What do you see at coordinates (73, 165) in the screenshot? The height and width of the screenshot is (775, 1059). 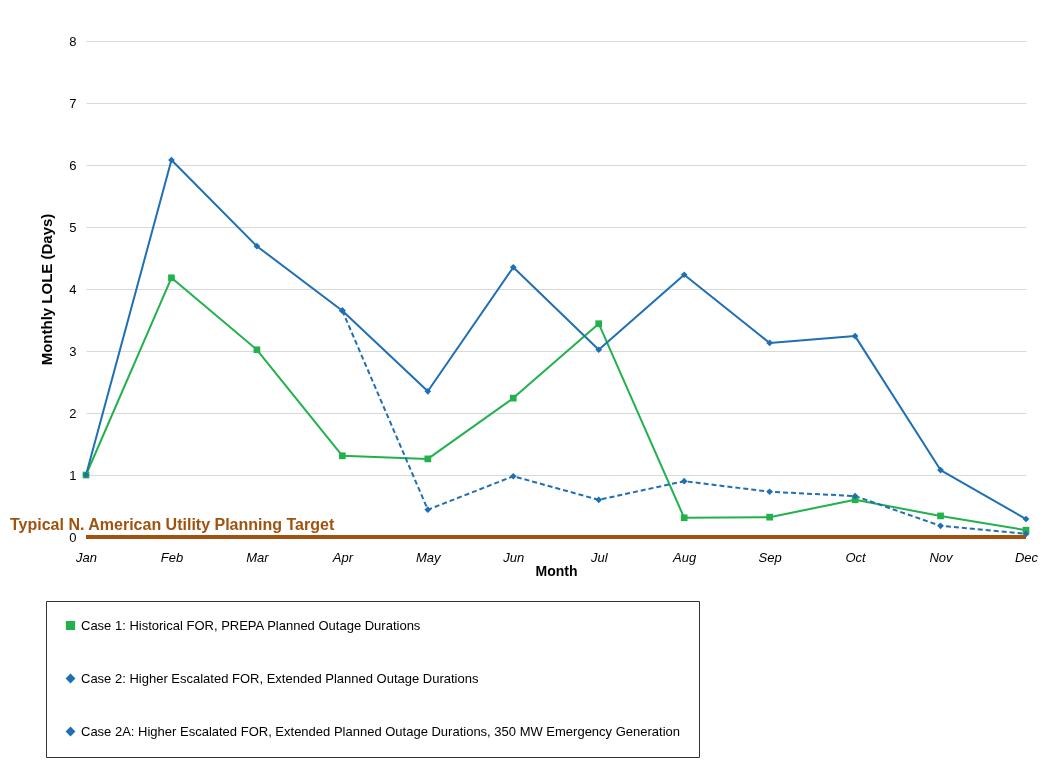 I see `y-tick-label: 6` at bounding box center [73, 165].